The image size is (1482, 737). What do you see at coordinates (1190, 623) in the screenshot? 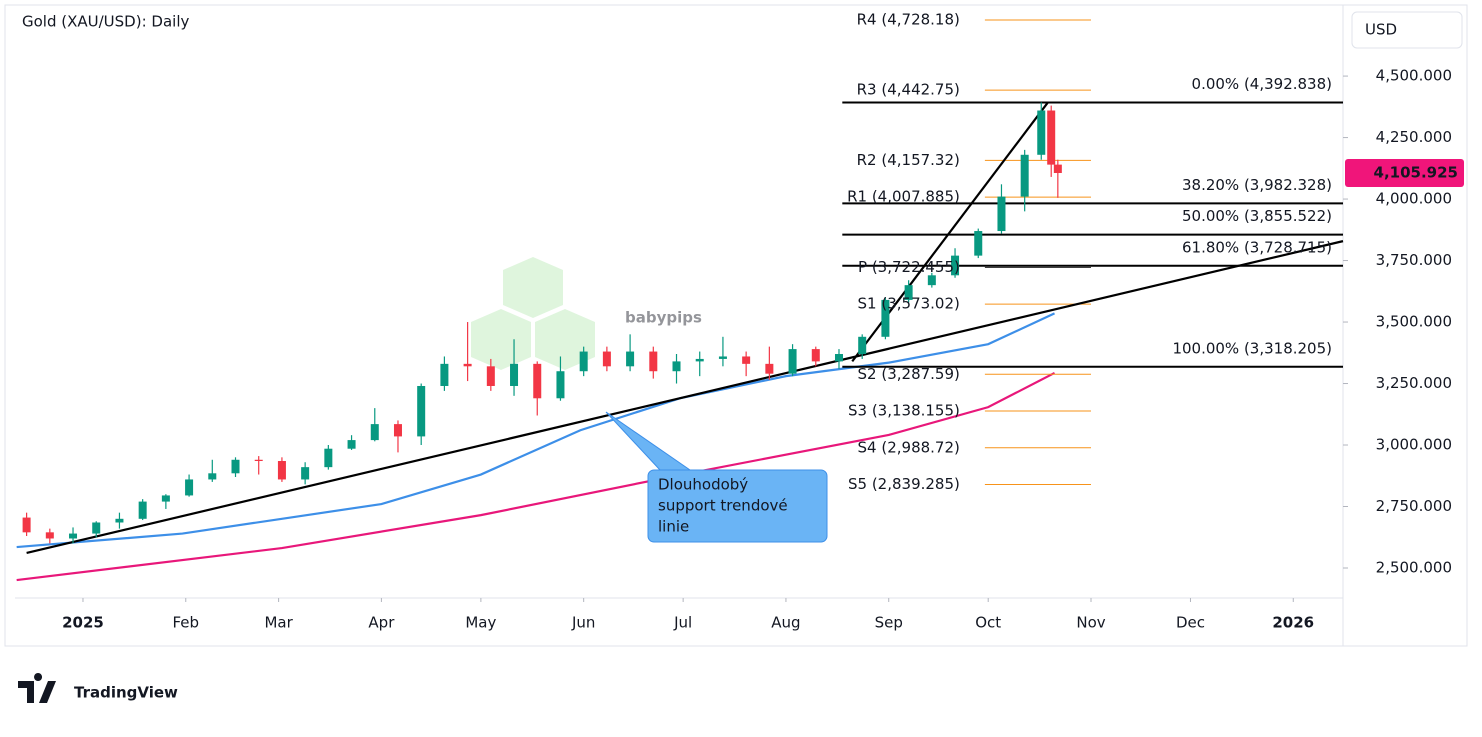
I see `x-tick-label: Dec` at bounding box center [1190, 623].